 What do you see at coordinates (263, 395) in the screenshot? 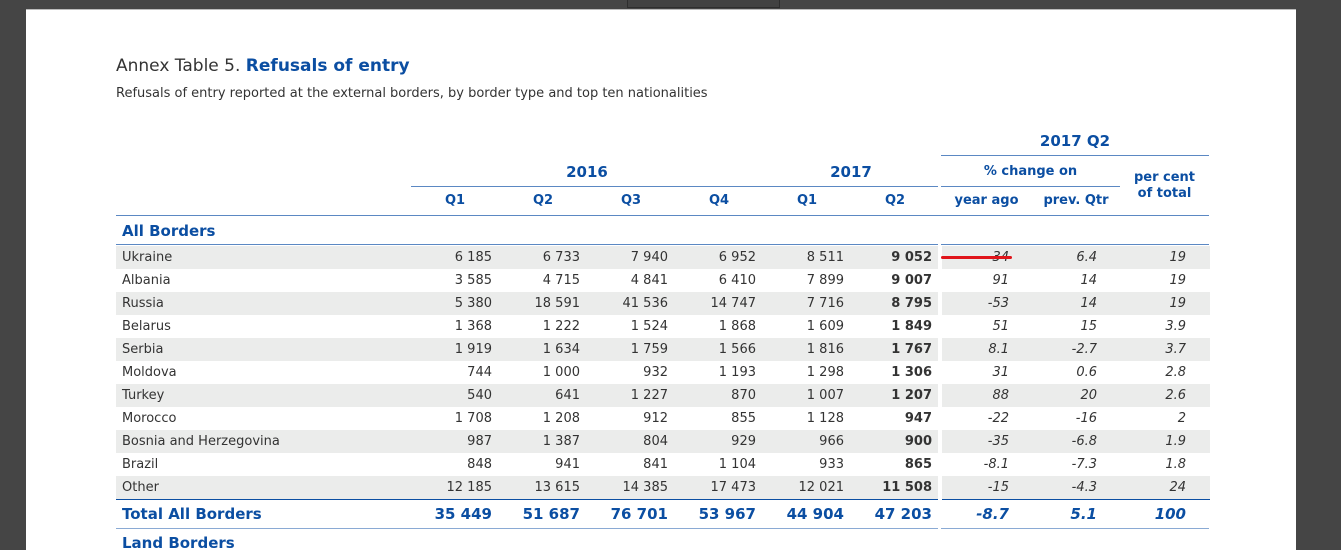
I see `country-name: Turkey` at bounding box center [263, 395].